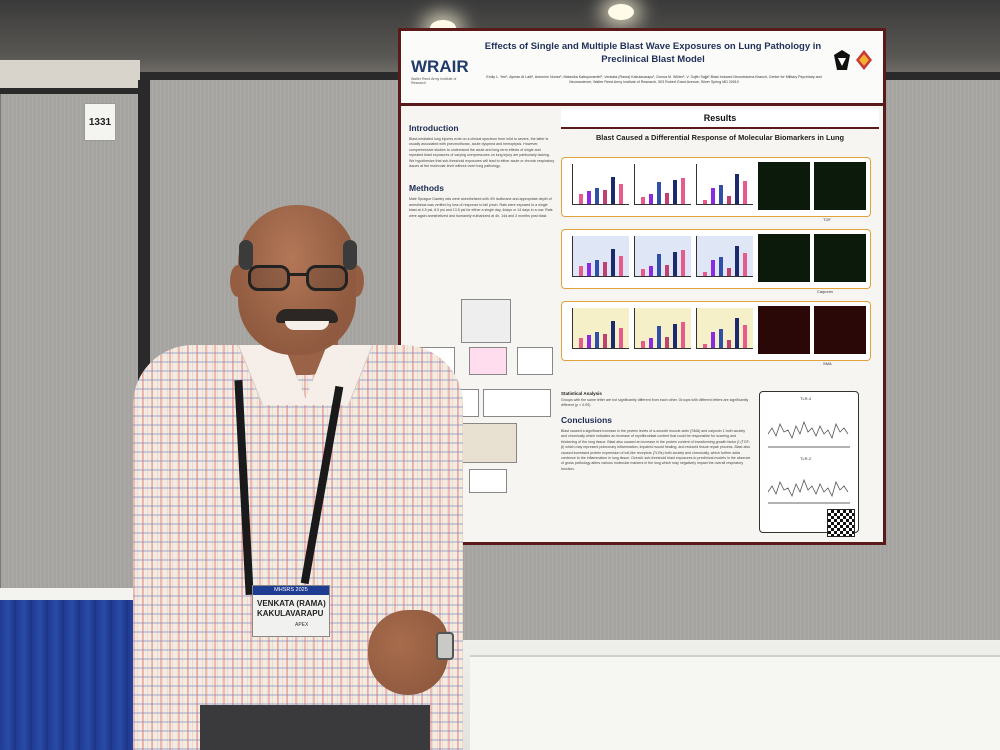 The width and height of the screenshot is (1000, 750). What do you see at coordinates (581, 393) in the screenshot?
I see `statistical-analysis-heading: Statistical Analysis` at bounding box center [581, 393].